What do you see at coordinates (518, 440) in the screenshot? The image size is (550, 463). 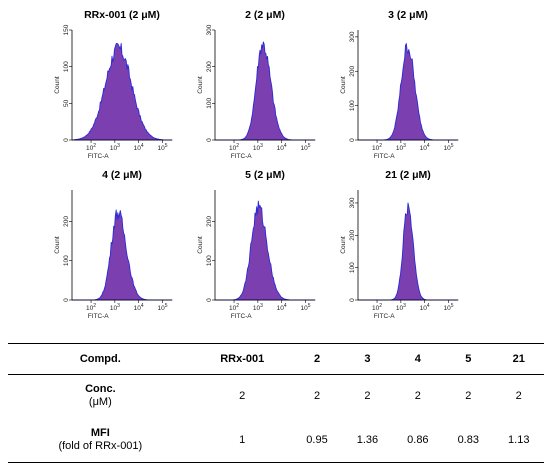 I see `mfi-cell: 1.13` at bounding box center [518, 440].